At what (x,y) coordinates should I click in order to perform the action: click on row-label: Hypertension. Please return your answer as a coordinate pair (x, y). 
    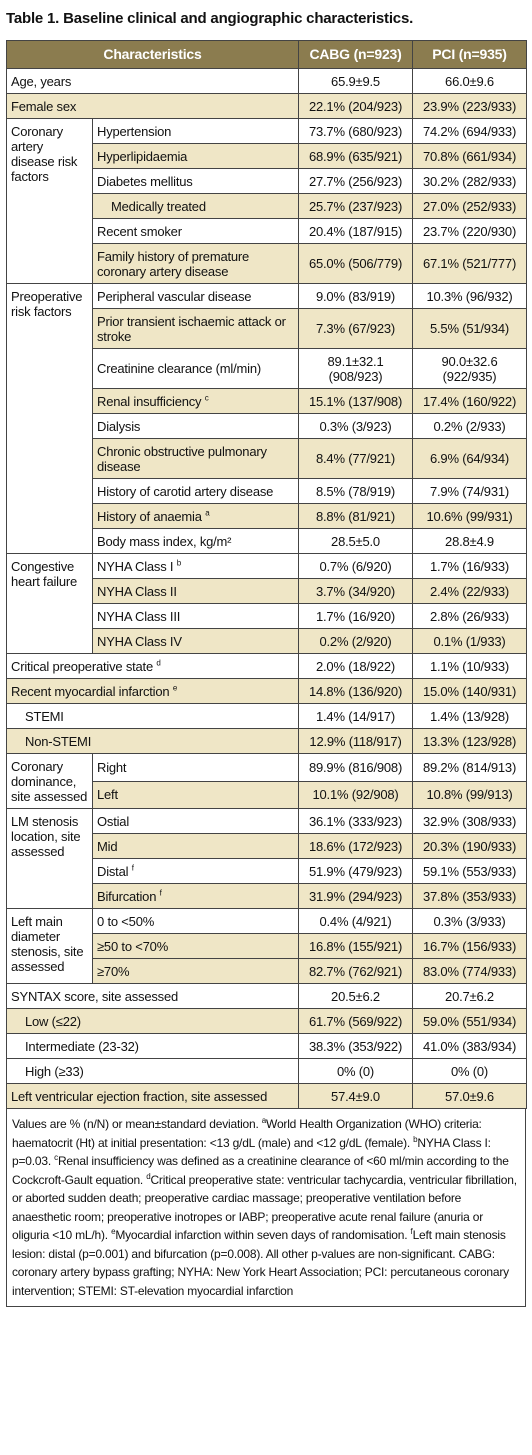
    Looking at the image, I should click on (195, 131).